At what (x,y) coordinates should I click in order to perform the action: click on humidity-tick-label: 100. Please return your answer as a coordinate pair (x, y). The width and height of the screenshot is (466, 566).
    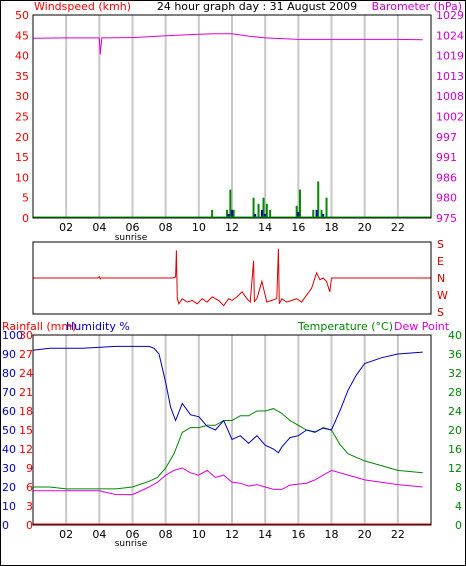
    Looking at the image, I should click on (12, 335).